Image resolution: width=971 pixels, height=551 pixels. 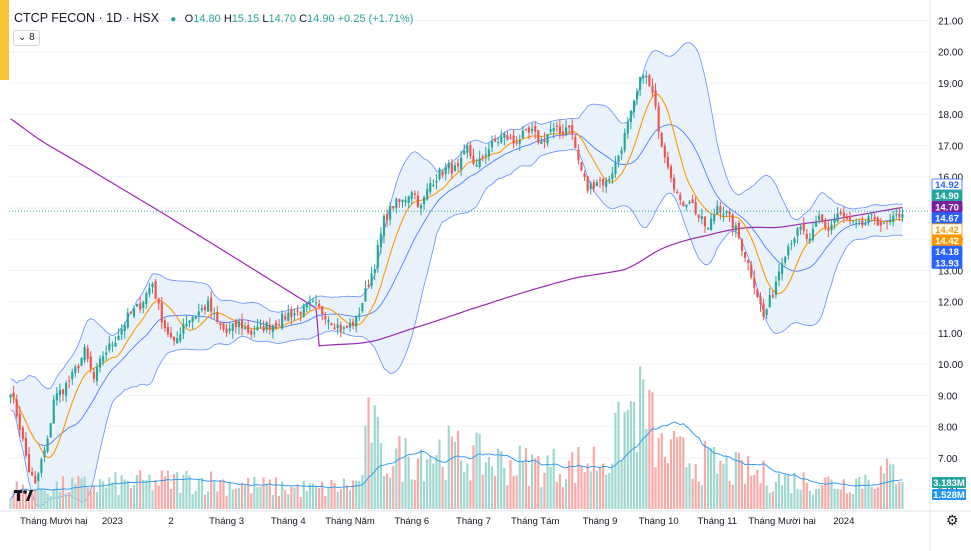 I want to click on indicators-toggle: ⌄ 8, so click(x=26, y=38).